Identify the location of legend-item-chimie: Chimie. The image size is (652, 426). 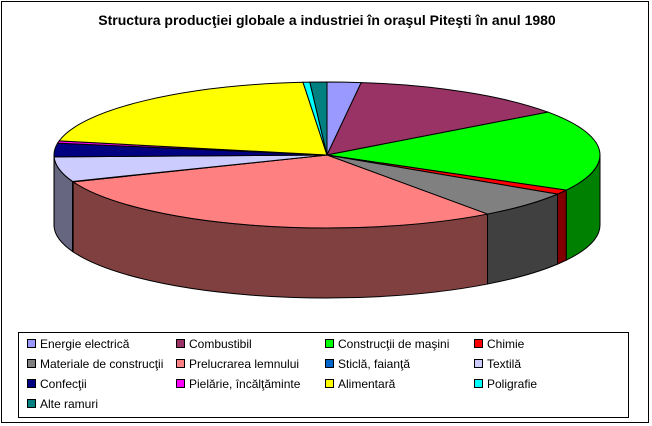
(499, 344).